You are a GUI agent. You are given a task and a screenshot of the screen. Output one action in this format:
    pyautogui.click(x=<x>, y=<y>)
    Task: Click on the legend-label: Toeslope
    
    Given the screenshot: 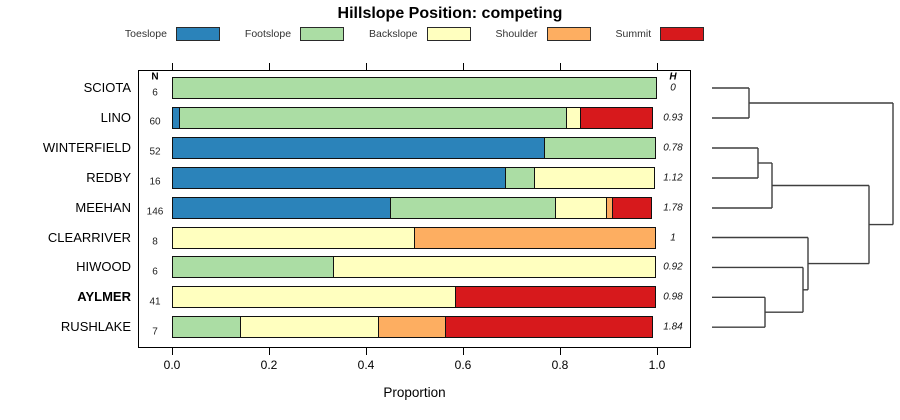 What is the action you would take?
    pyautogui.click(x=145, y=34)
    